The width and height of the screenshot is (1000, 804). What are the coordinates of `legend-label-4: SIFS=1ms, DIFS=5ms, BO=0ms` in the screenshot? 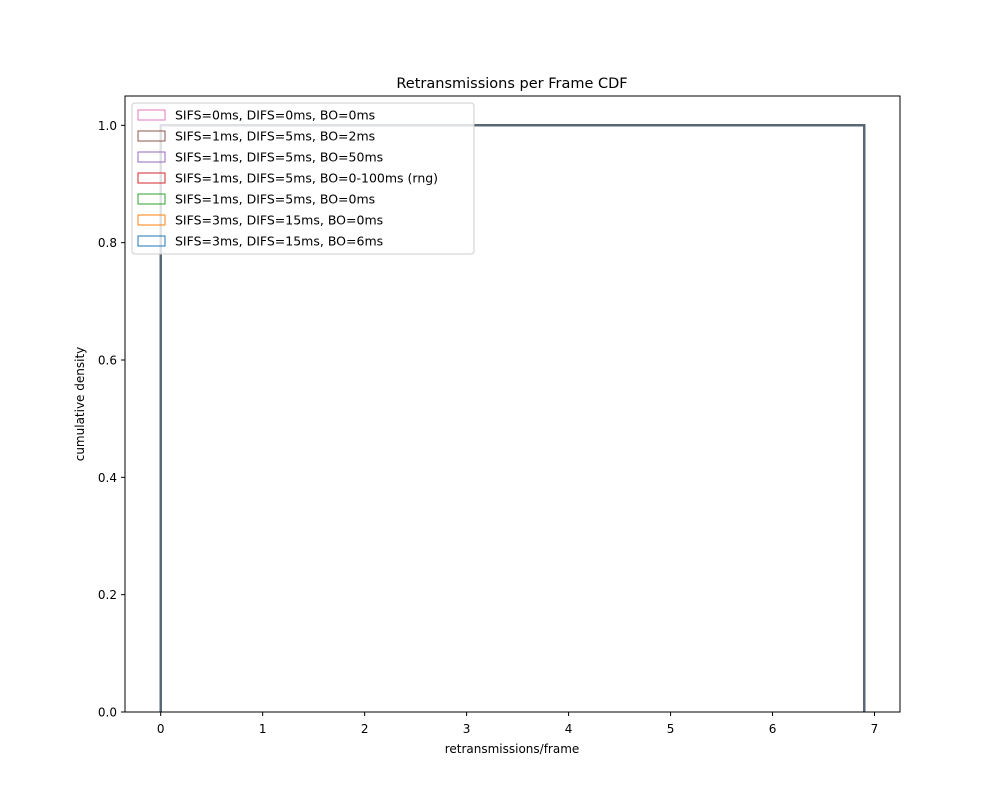 It's located at (275, 199).